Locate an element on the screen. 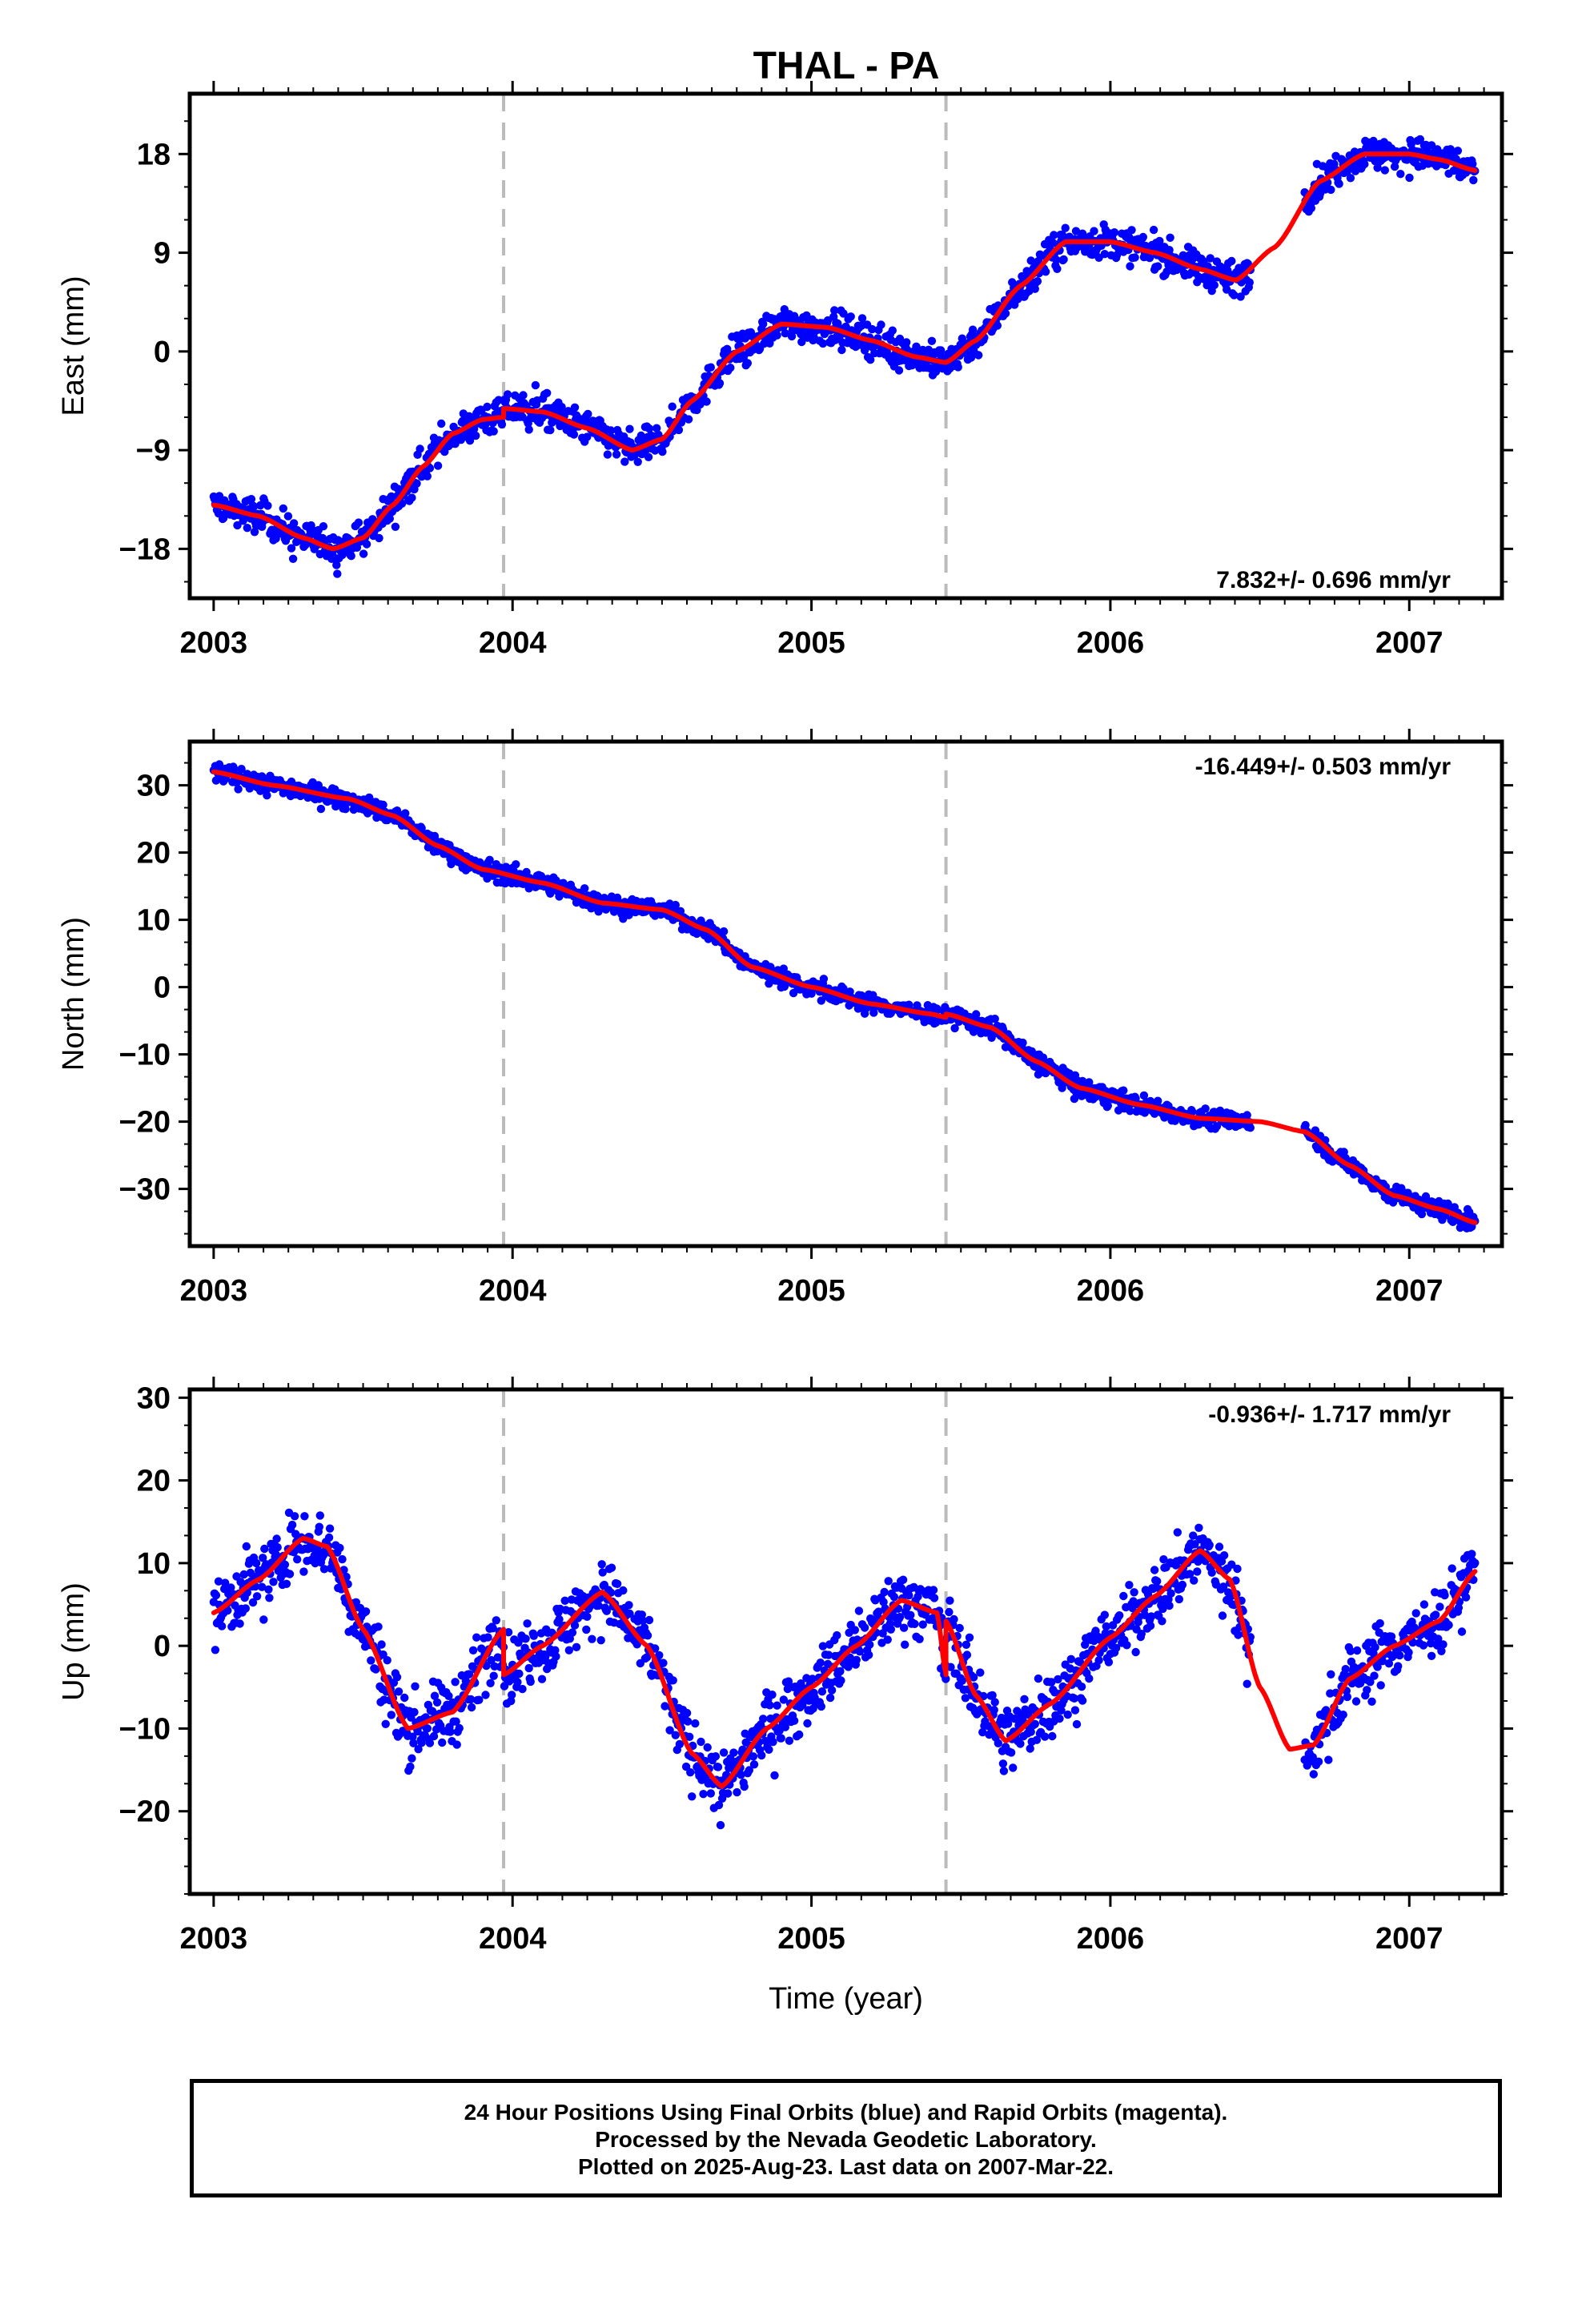  x-tick-label: 2004 is located at coordinates (513, 1939).